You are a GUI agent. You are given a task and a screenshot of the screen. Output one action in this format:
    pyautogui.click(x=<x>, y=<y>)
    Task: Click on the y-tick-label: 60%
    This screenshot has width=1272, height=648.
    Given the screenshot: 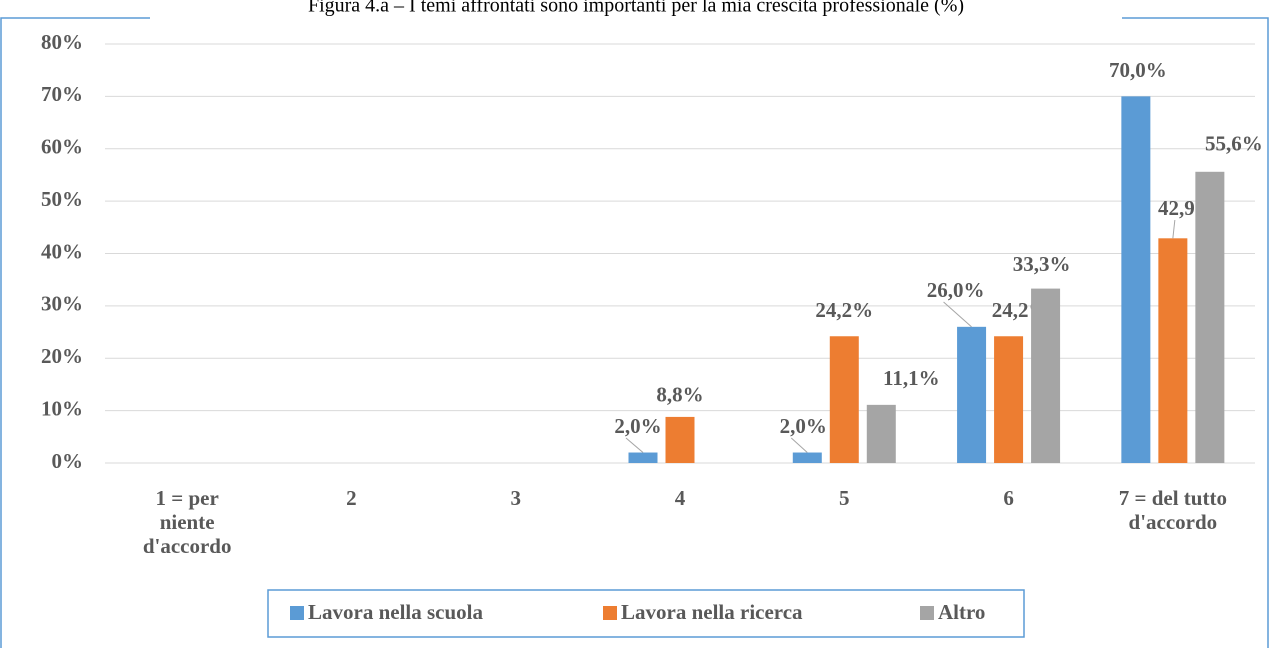 What is the action you would take?
    pyautogui.click(x=62, y=147)
    